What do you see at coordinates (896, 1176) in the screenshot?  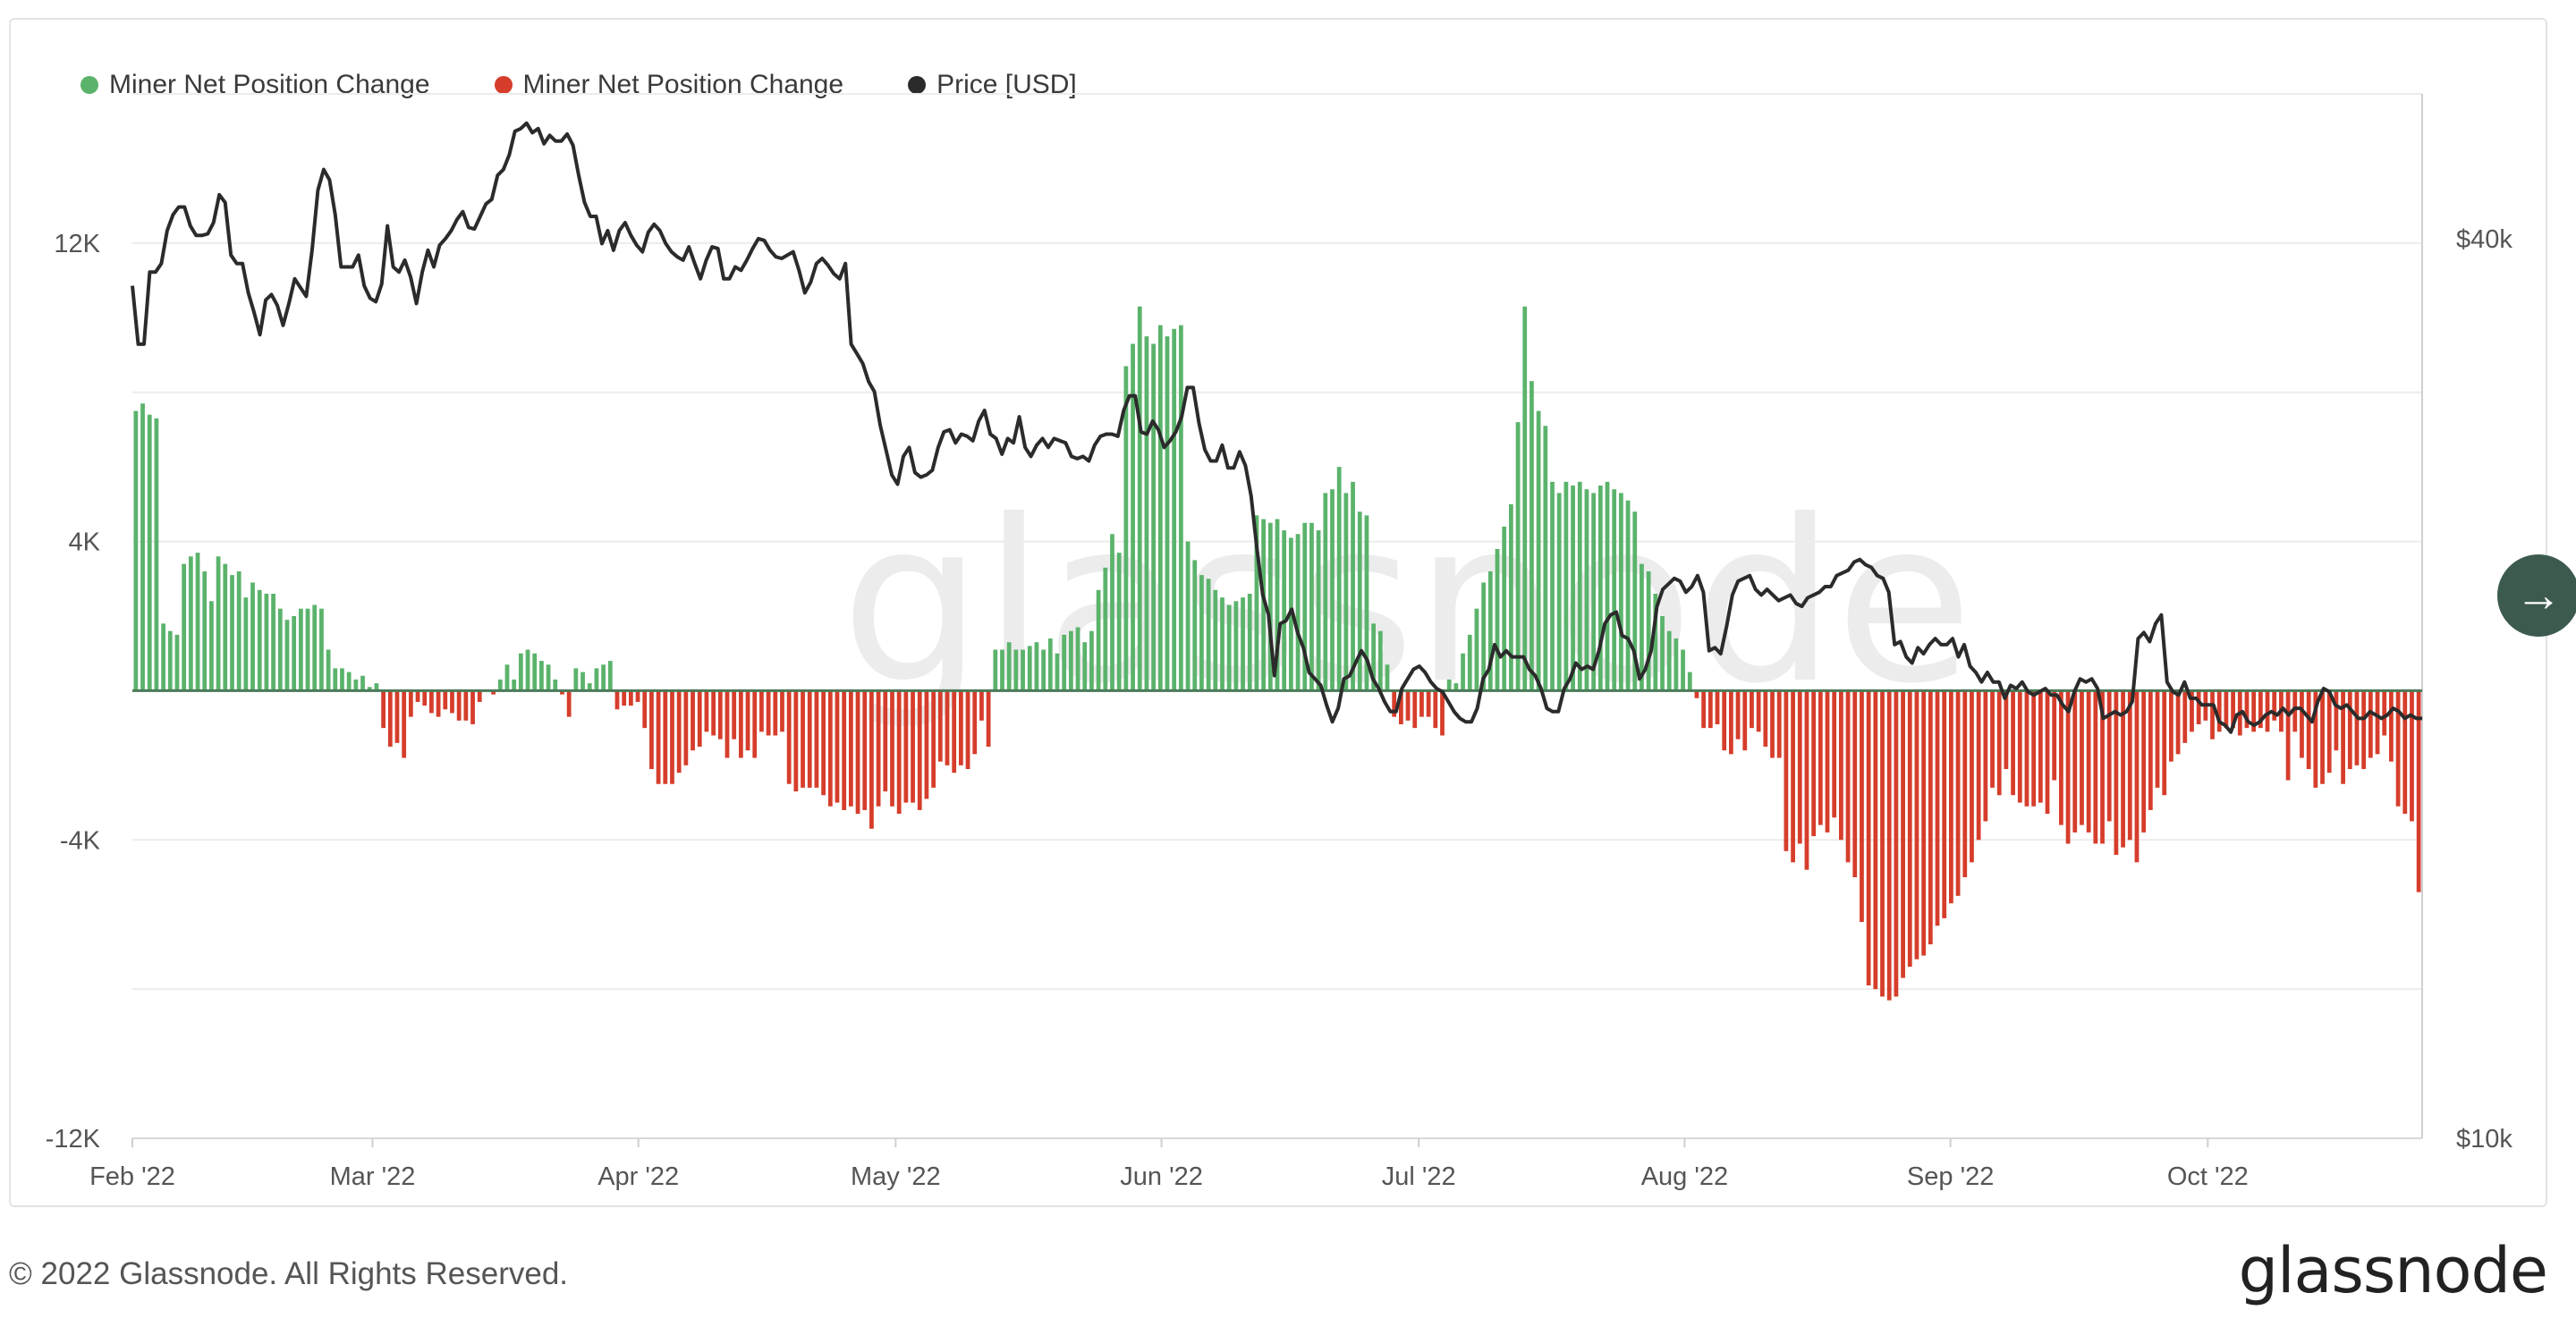 I see `x-tick-label: May '22` at bounding box center [896, 1176].